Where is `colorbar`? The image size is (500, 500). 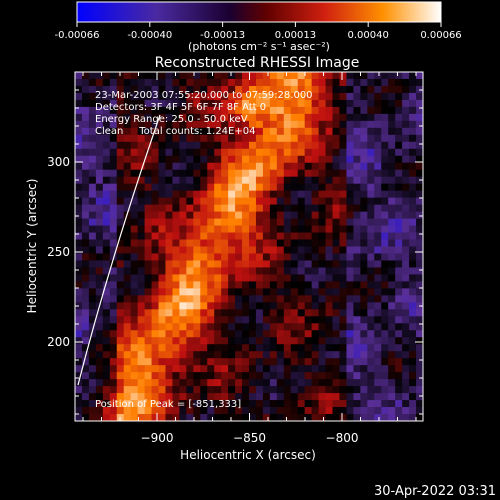 colorbar is located at coordinates (259, 12).